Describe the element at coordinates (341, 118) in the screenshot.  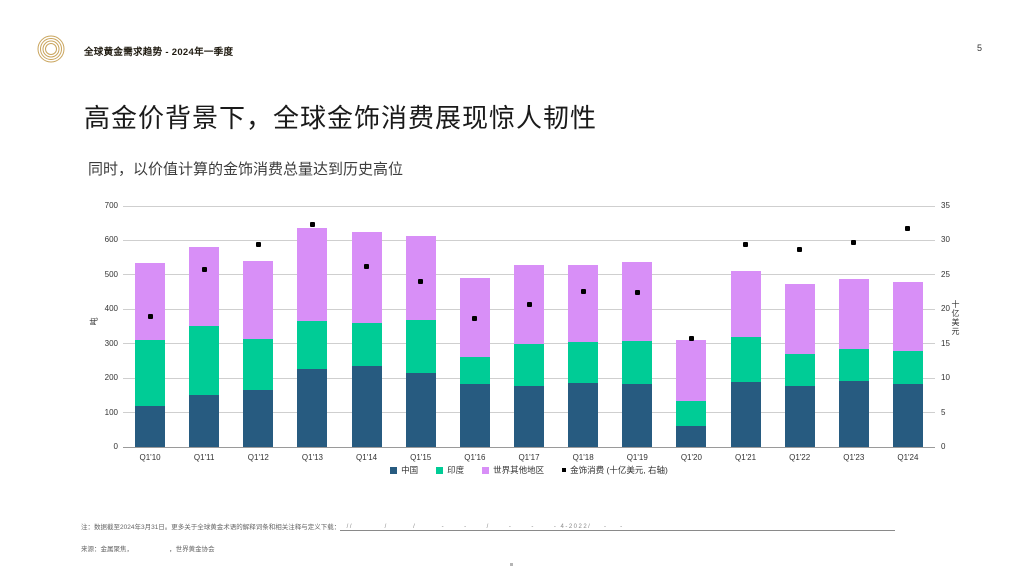
I see `slide-title: 高金价背景下，全球金饰消费展现惊人韧性` at that location.